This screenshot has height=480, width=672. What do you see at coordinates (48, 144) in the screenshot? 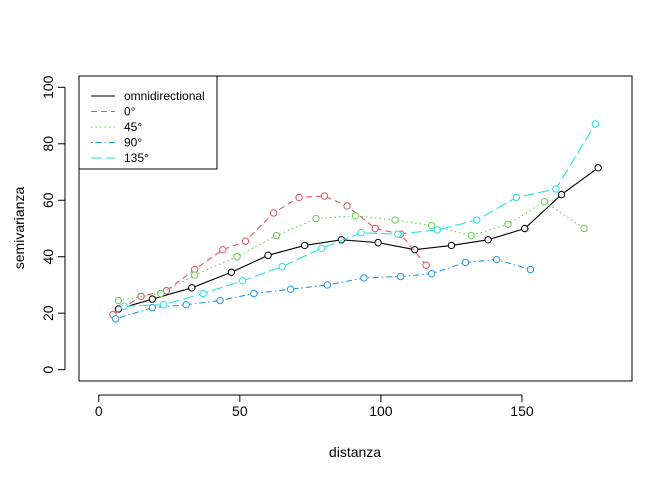
I see `y-tick-label: 80` at bounding box center [48, 144].